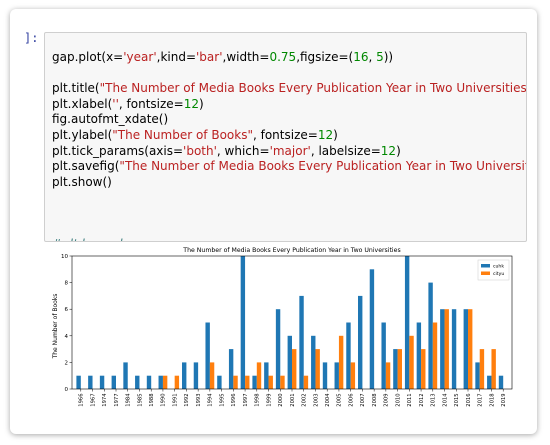  Describe the element at coordinates (469, 400) in the screenshot. I see `x-tick-label: 2016` at that location.